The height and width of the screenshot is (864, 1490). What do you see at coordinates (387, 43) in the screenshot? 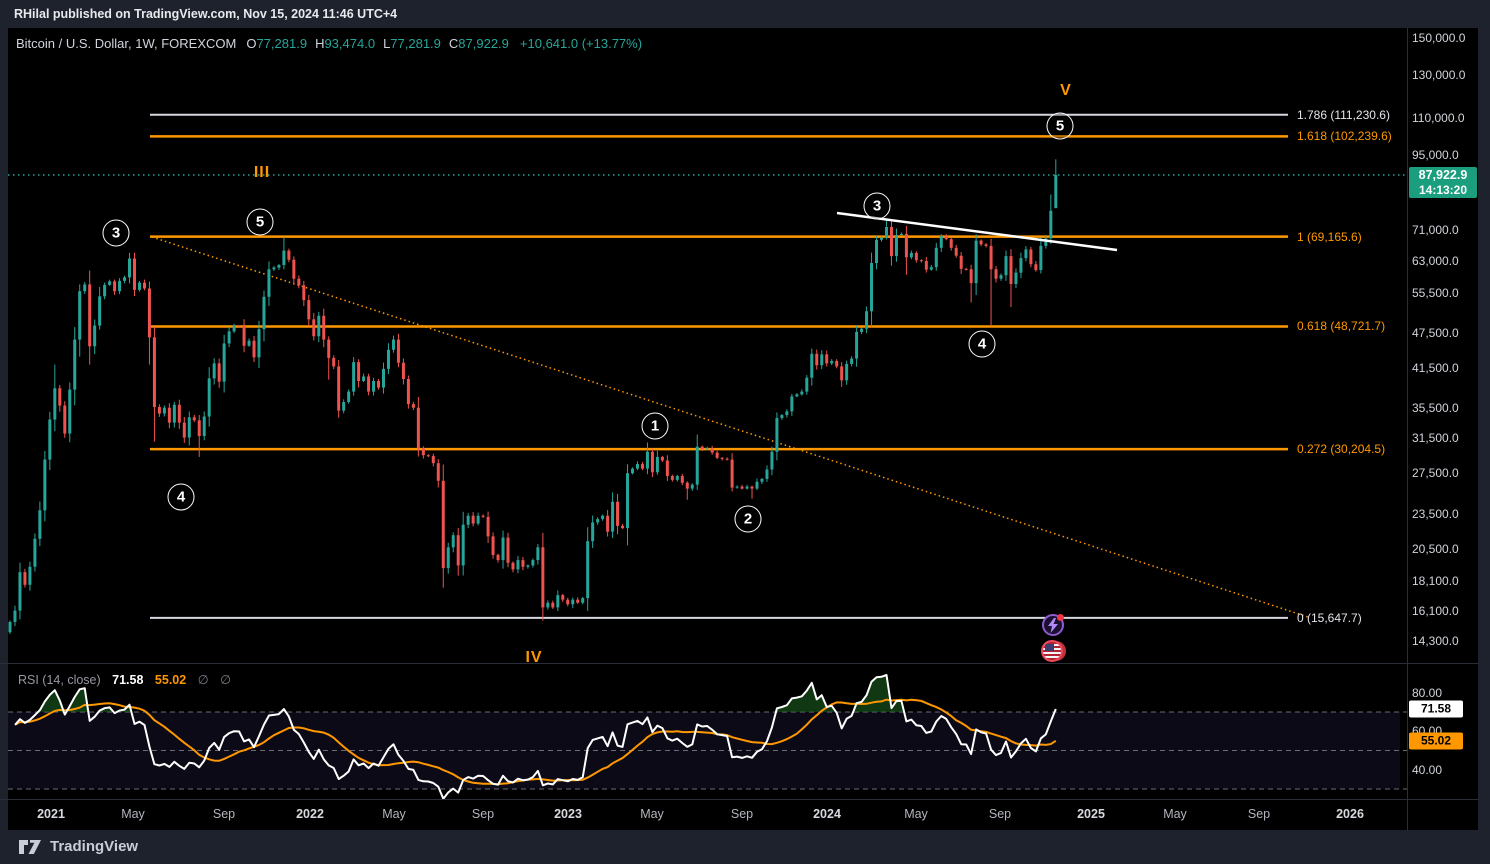
I see `ohlc-key: L` at bounding box center [387, 43].